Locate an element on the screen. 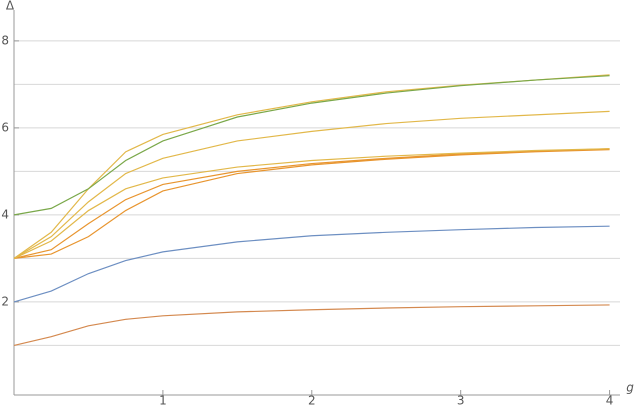  x-tick-label: 4 is located at coordinates (610, 401).